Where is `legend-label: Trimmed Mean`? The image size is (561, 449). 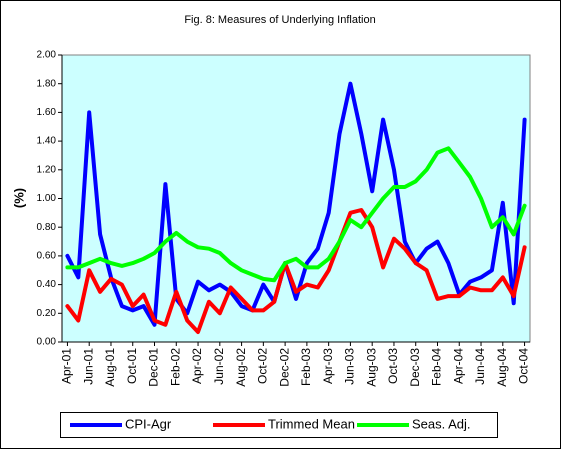
legend-label: Trimmed Mean is located at coordinates (311, 423).